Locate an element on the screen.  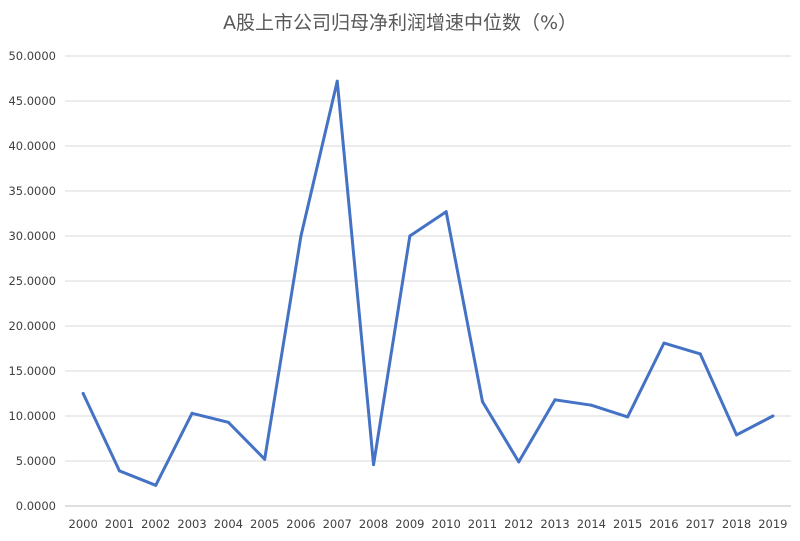
y-tick-label: 25.0000 is located at coordinates (32, 281).